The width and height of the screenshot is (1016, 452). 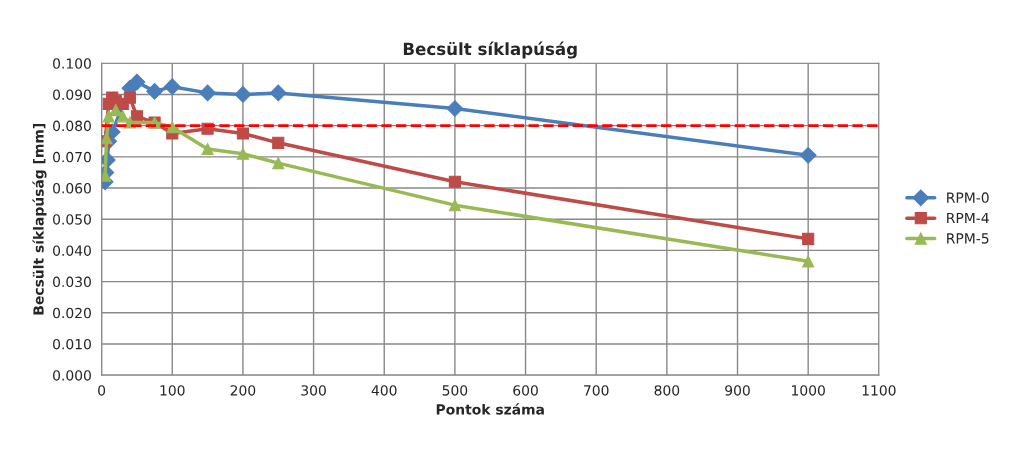 What do you see at coordinates (384, 390) in the screenshot?
I see `x-tick-label: 400` at bounding box center [384, 390].